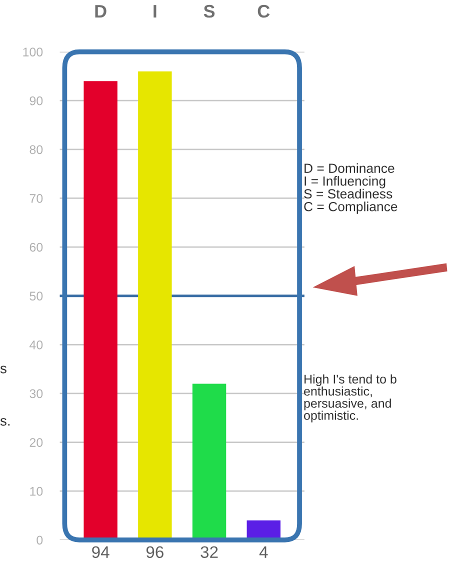 This screenshot has width=453, height=563. I want to click on data-label: 4, so click(263, 552).